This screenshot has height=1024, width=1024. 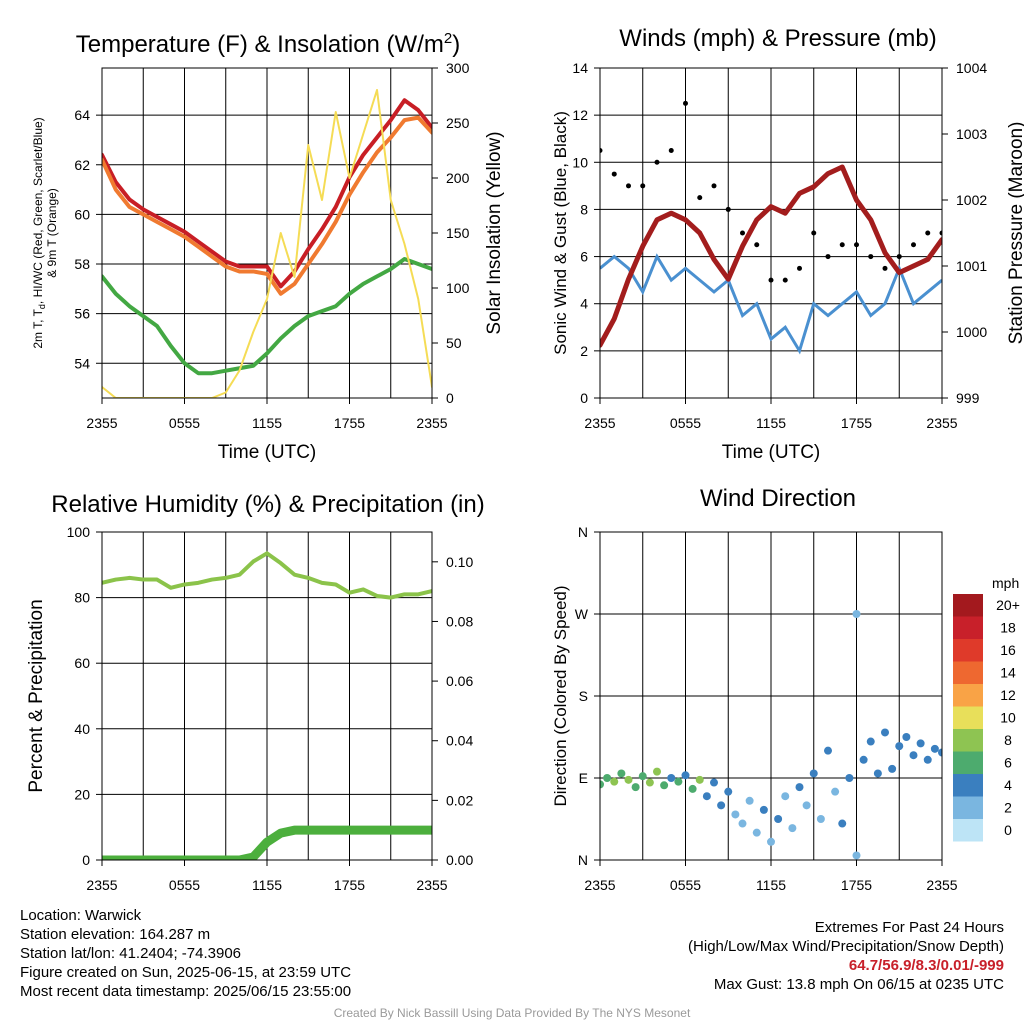 I want to click on y-axis-label: Sonic Wind & Gust (Blue, Black), so click(x=560, y=233).